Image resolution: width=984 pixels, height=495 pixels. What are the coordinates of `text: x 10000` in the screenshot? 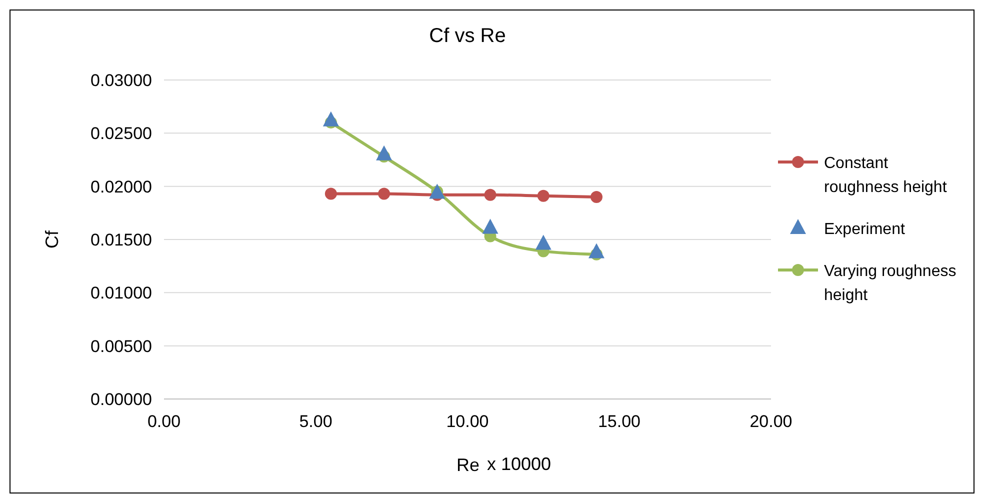 It's located at (519, 464).